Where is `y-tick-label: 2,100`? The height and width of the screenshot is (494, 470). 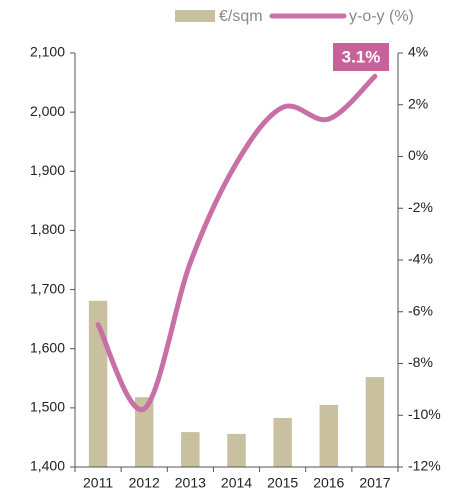
y-tick-label: 2,100 is located at coordinates (47, 52).